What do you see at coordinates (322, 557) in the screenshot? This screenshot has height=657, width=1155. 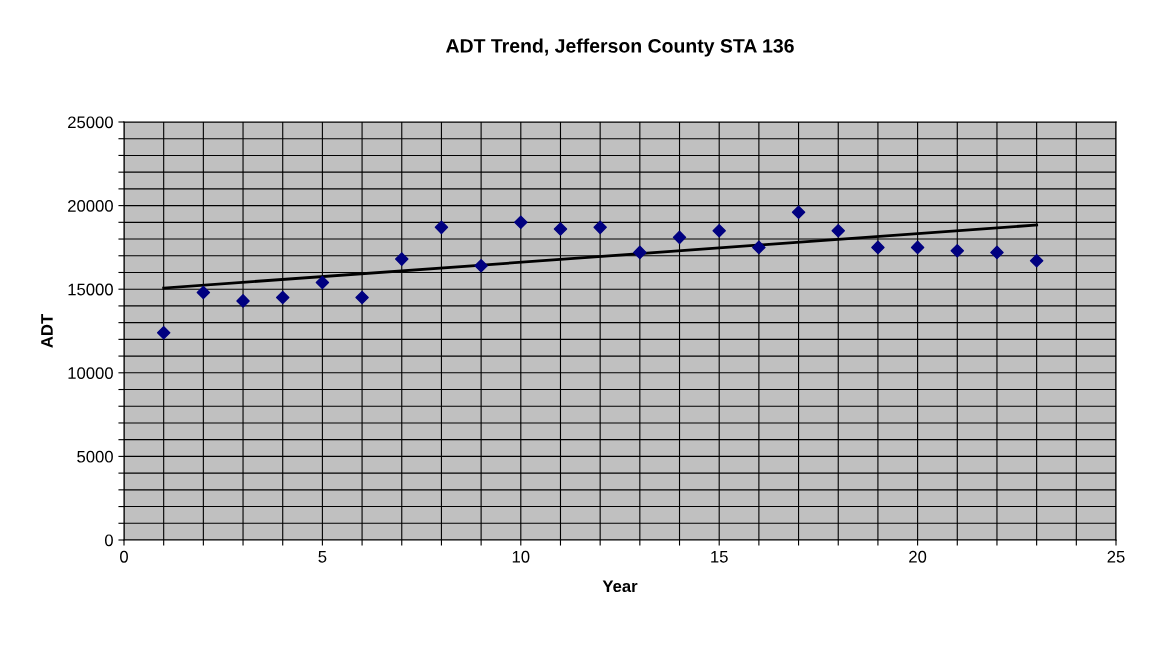 I see `x-tick-label: 5` at bounding box center [322, 557].